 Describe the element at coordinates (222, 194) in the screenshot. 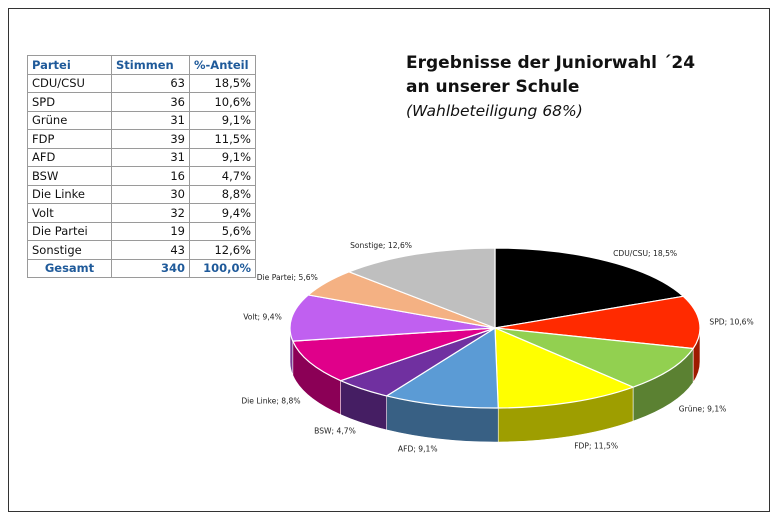

I see `anteil-cell: 8,8%` at that location.